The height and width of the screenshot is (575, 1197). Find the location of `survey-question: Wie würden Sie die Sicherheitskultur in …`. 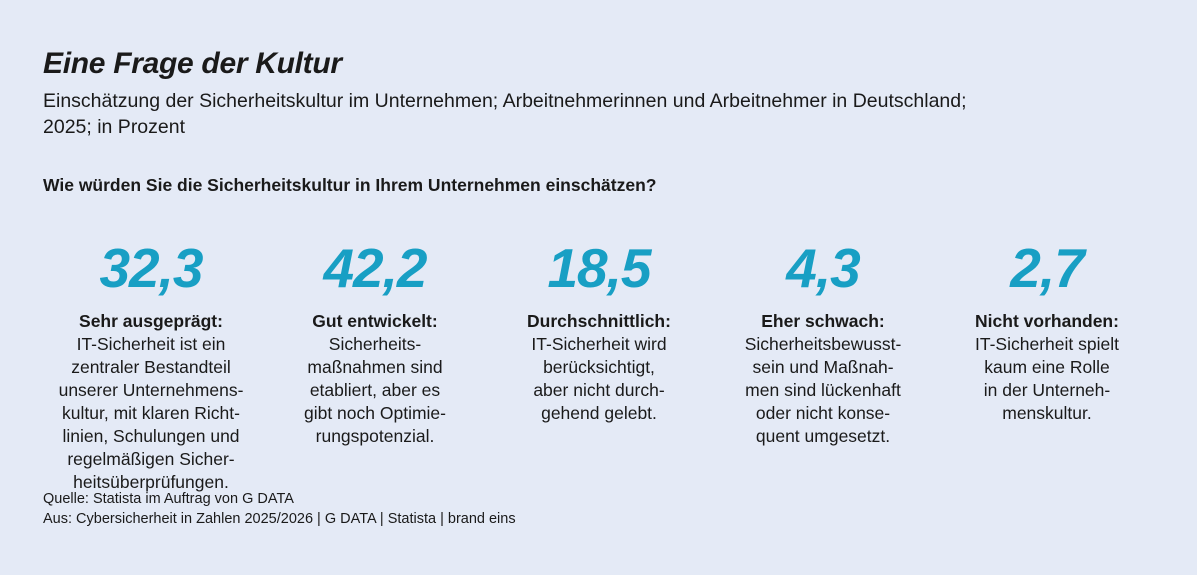

survey-question: Wie würden Sie die Sicherheitskultur in … is located at coordinates (350, 185).